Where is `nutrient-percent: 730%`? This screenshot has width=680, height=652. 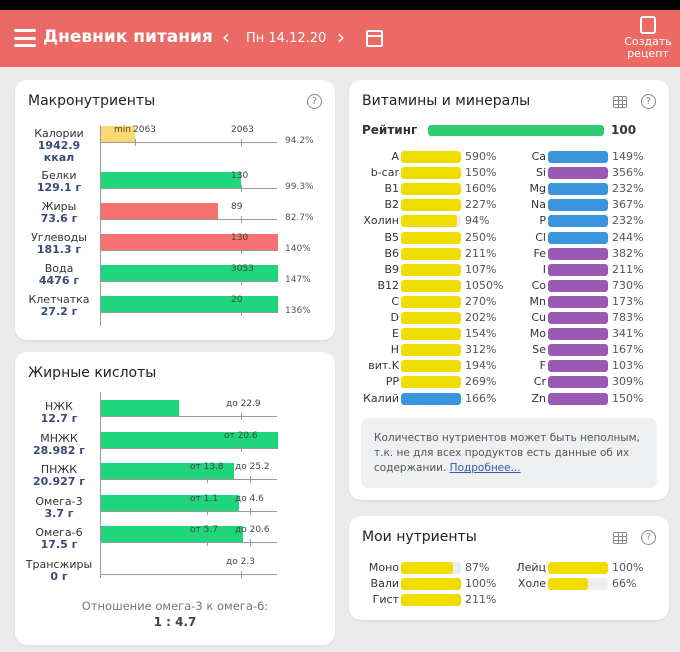
nutrient-percent: 730% is located at coordinates (628, 285).